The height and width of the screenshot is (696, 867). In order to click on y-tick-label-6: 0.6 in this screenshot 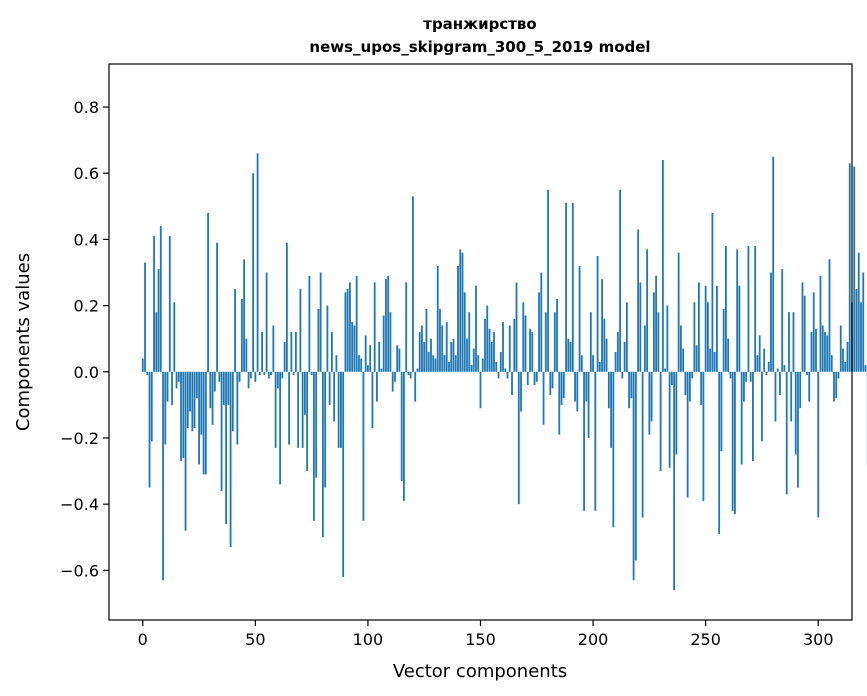, I will do `click(86, 173)`.